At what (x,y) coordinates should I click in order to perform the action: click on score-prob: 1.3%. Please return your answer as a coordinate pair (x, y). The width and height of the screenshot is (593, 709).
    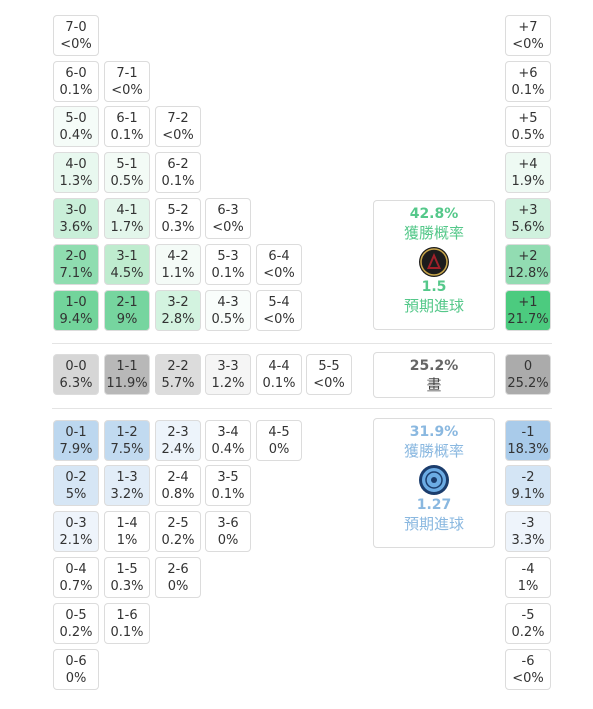
    Looking at the image, I should click on (76, 181).